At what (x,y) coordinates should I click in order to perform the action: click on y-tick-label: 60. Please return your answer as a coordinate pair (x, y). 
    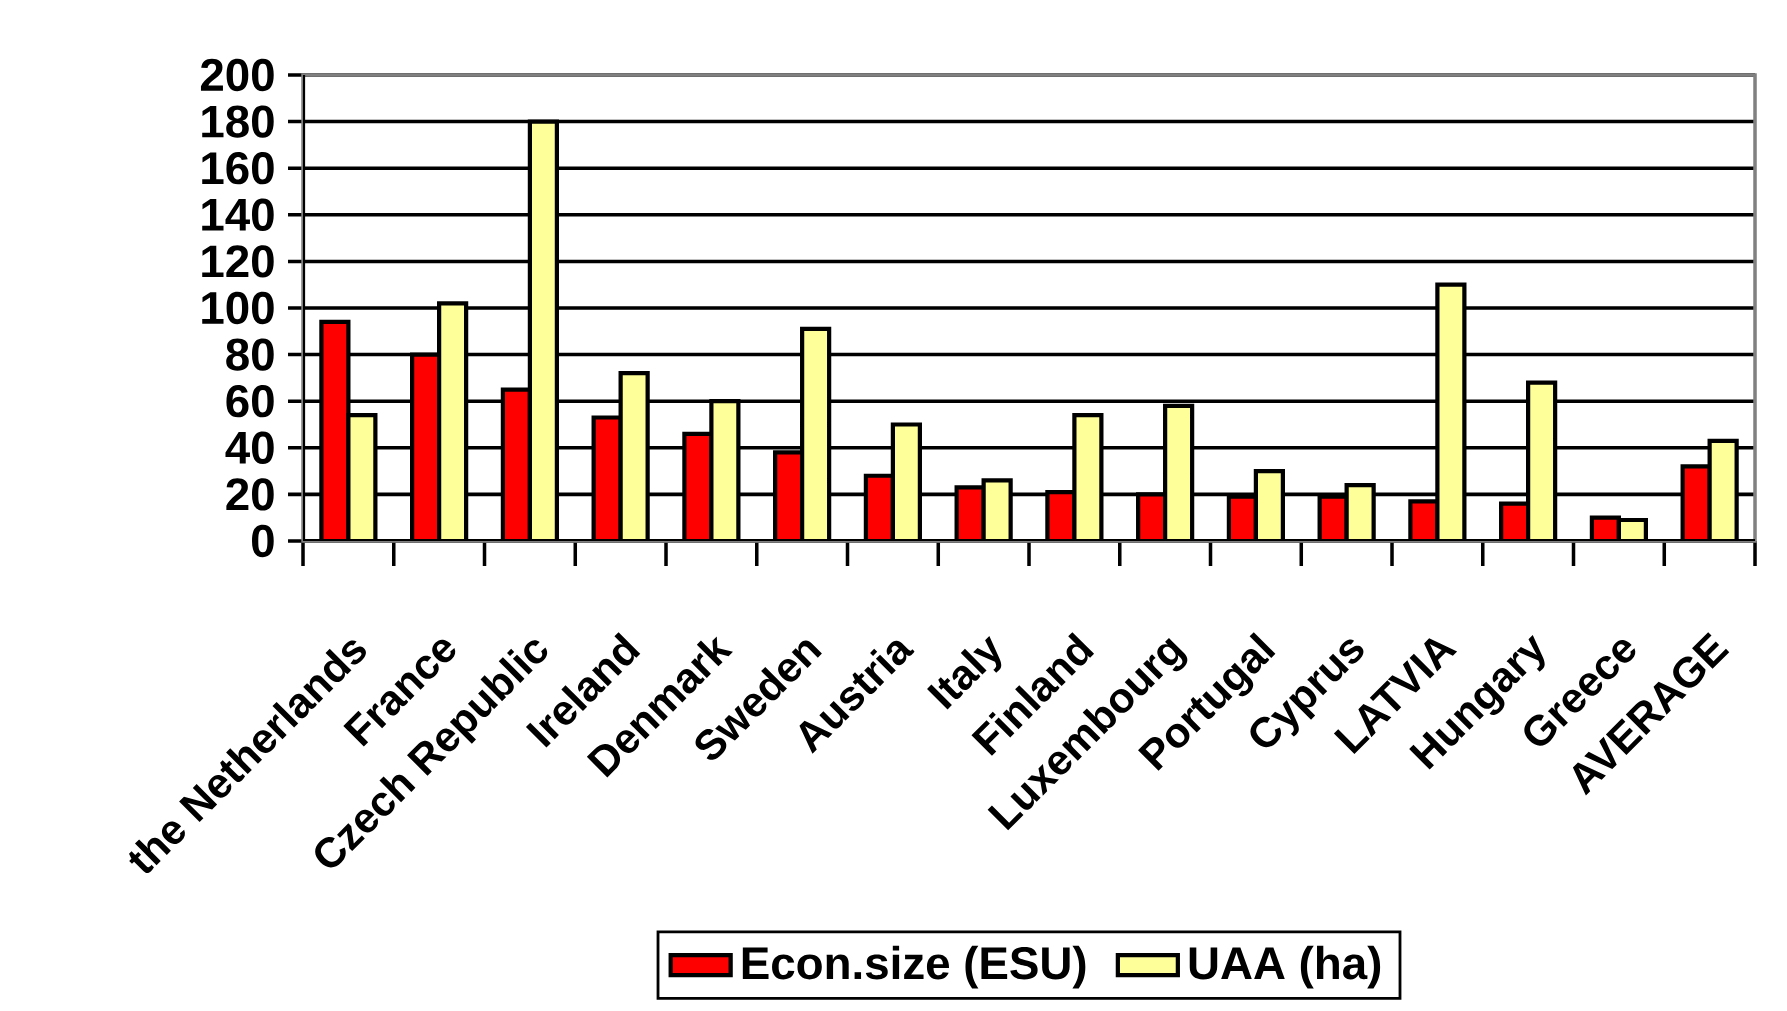
    Looking at the image, I should click on (250, 401).